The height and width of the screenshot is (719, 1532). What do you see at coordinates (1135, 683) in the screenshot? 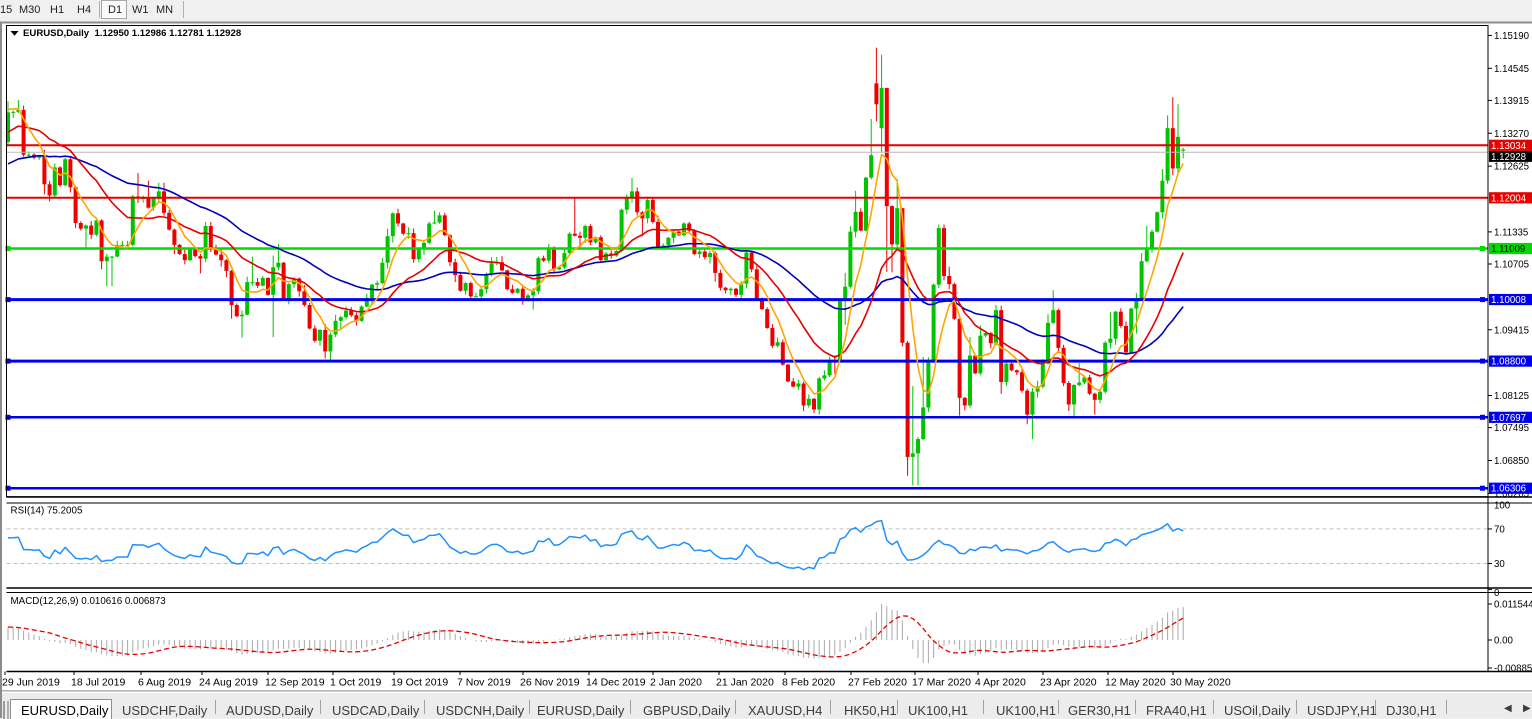
I see `svg-text: 12 May 2020` at bounding box center [1135, 683].